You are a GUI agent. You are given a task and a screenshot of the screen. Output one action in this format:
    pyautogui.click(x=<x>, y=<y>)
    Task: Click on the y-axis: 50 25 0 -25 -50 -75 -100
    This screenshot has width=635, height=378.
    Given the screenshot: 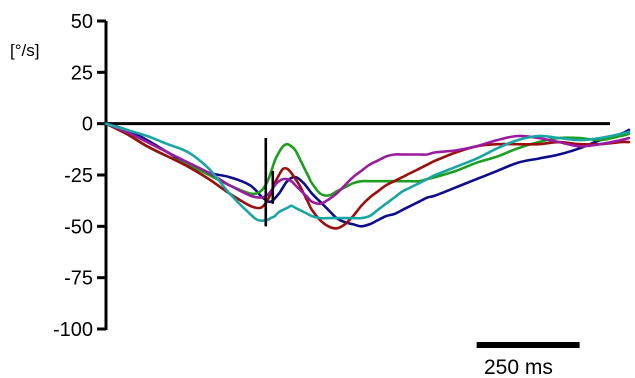 What is the action you would take?
    pyautogui.click(x=80, y=176)
    